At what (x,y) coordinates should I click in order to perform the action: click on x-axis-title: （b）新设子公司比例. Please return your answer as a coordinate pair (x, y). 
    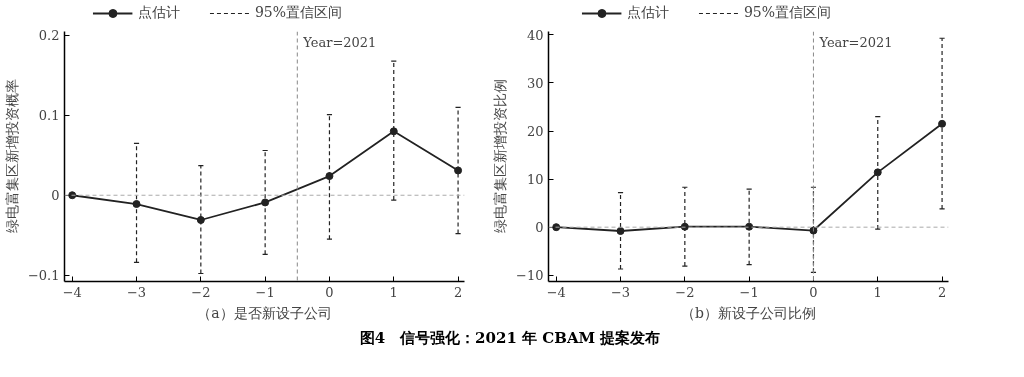
    Looking at the image, I should click on (748, 312).